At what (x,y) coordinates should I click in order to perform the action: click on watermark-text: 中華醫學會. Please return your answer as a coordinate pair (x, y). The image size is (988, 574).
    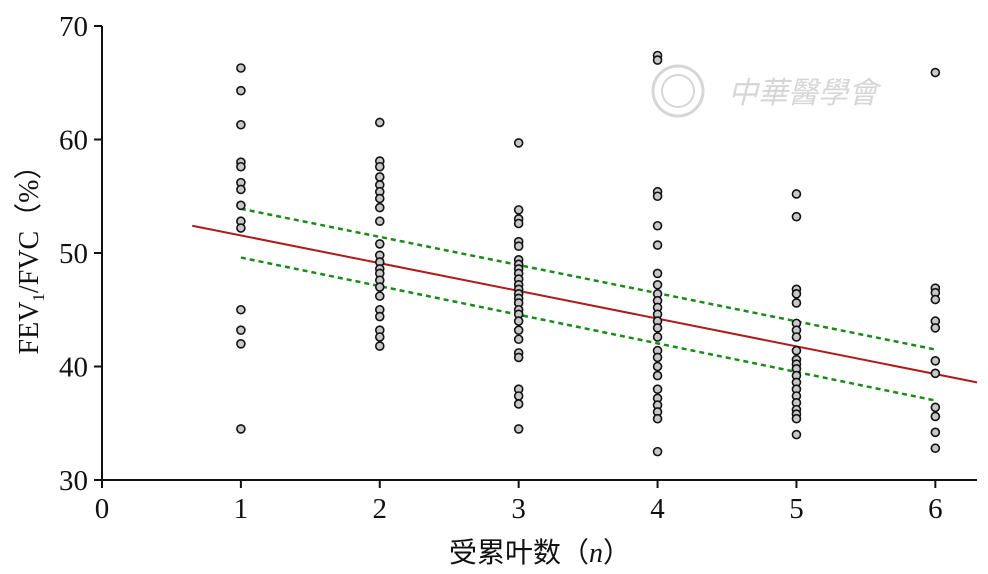
    Looking at the image, I should click on (805, 93).